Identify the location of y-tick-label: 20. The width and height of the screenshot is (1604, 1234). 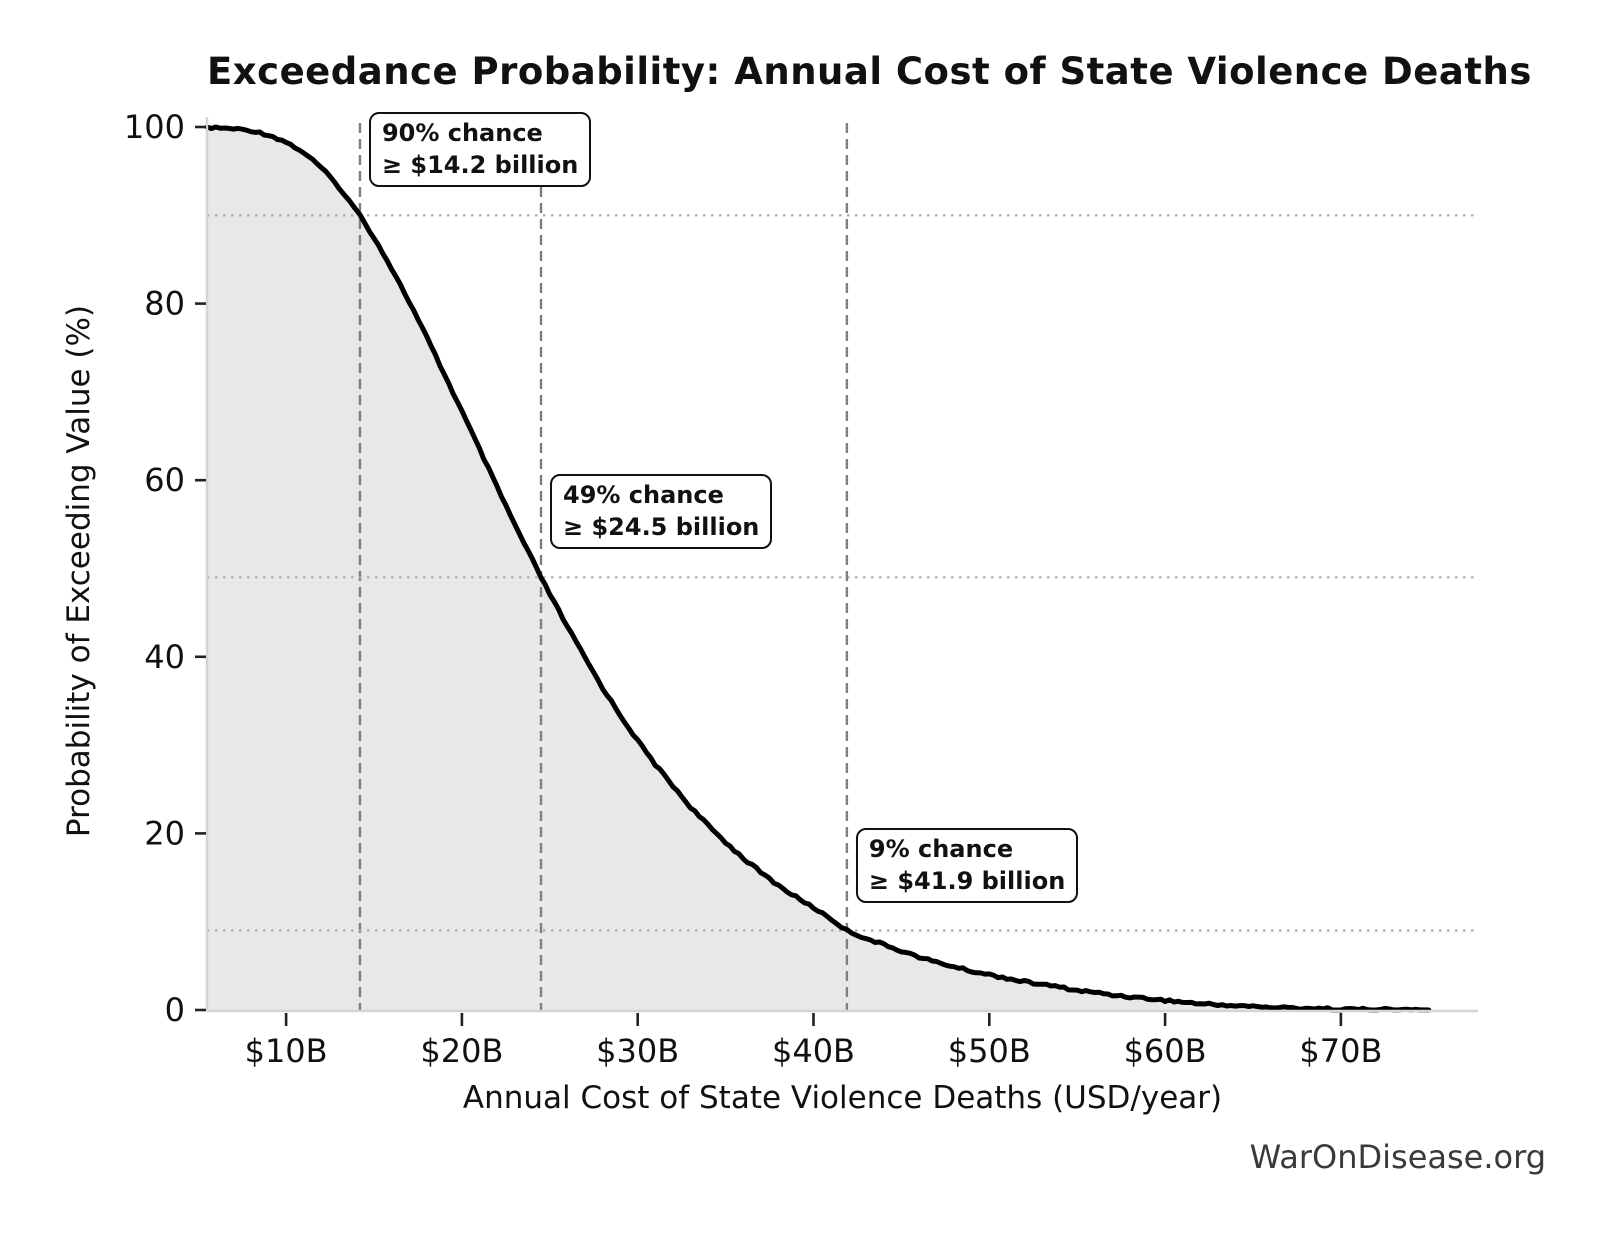
(164, 833).